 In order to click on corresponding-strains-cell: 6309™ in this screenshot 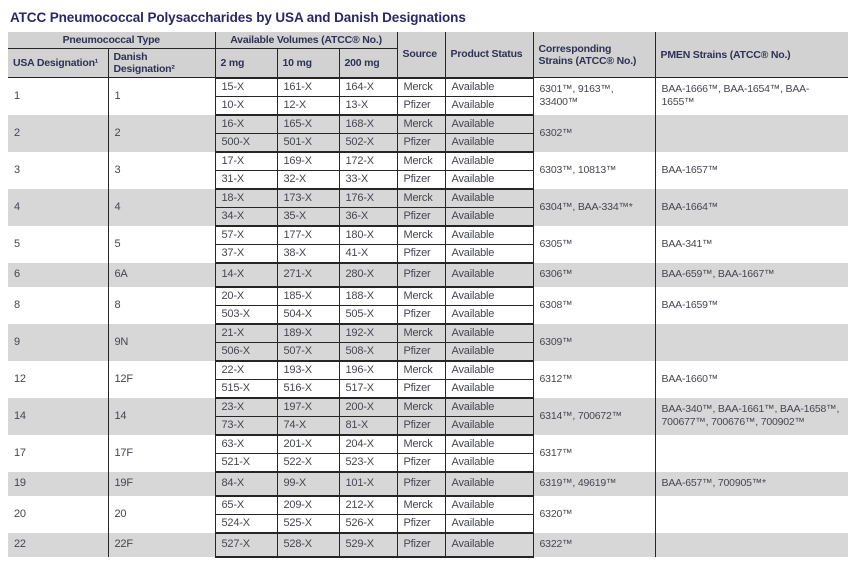, I will do `click(594, 342)`.